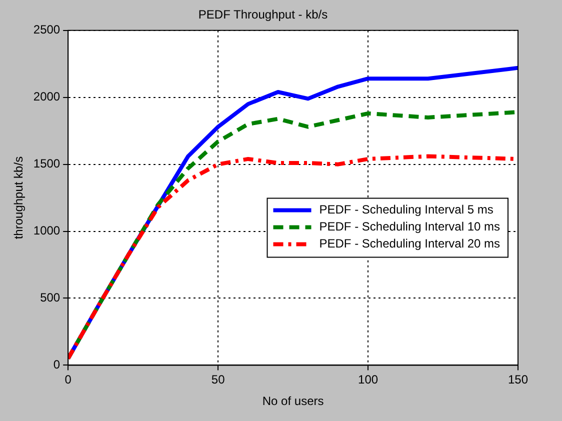 The image size is (562, 421). What do you see at coordinates (56, 365) in the screenshot?
I see `y-tick-label: 0` at bounding box center [56, 365].